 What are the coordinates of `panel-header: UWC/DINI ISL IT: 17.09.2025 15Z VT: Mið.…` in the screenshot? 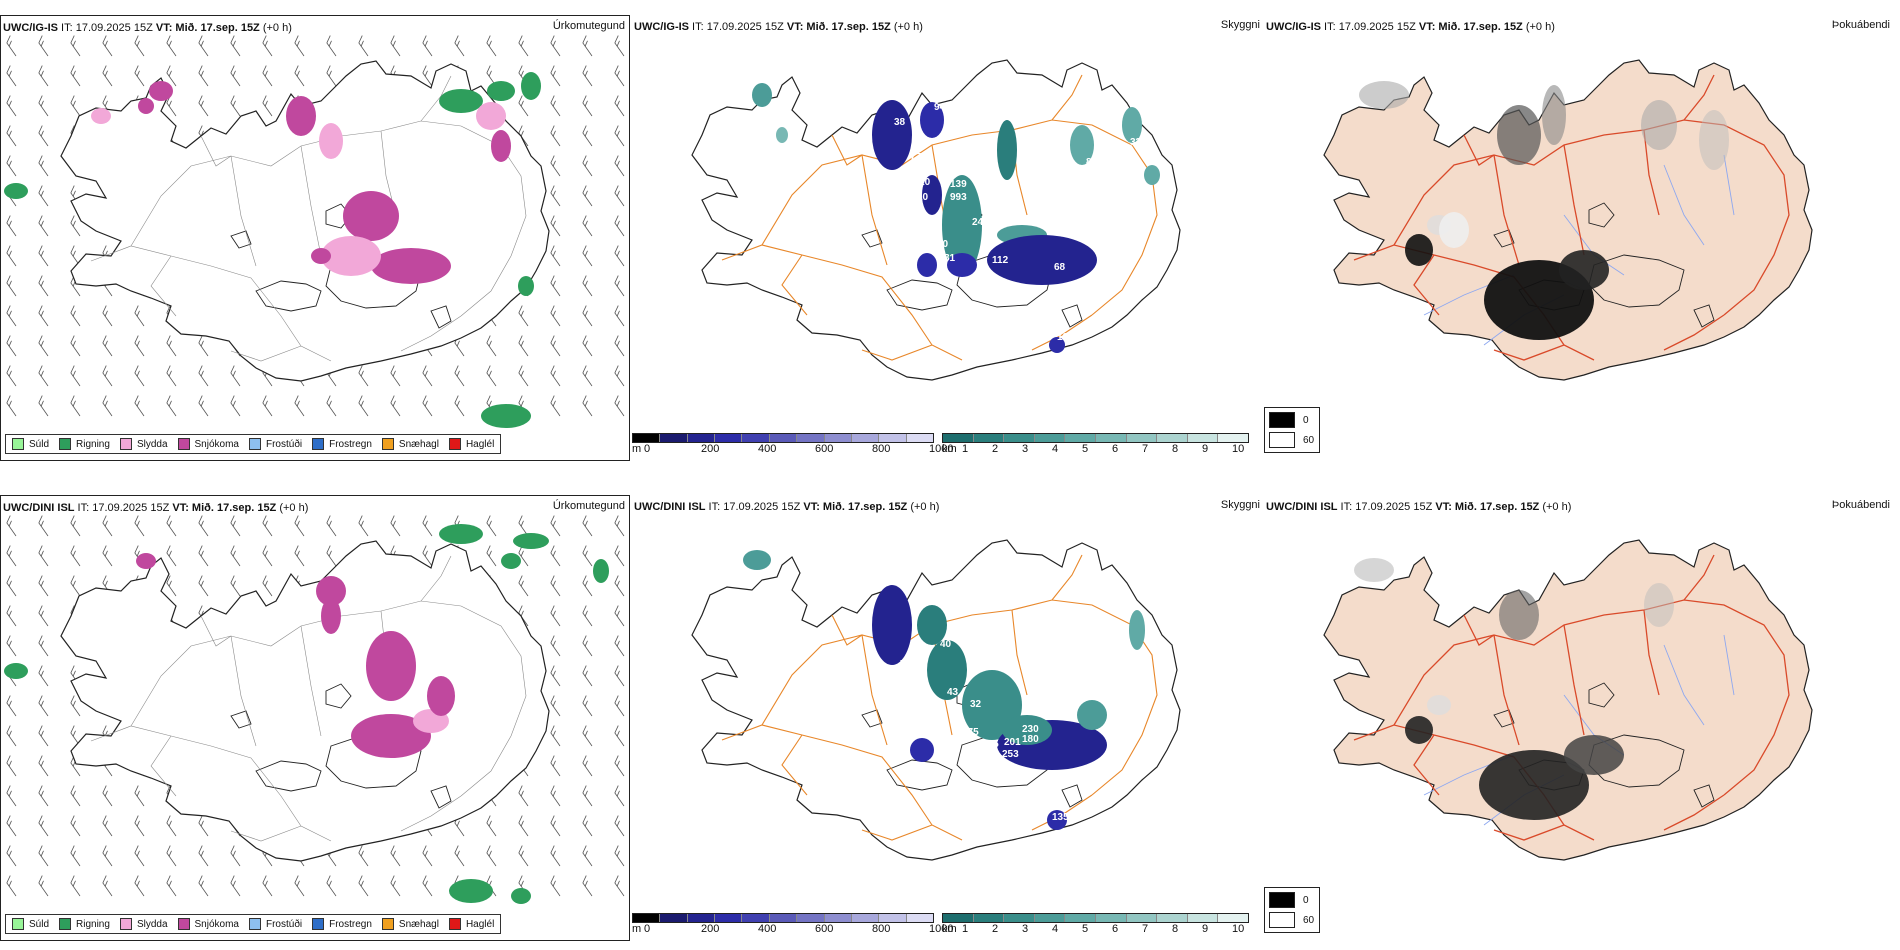 It's located at (947, 507).